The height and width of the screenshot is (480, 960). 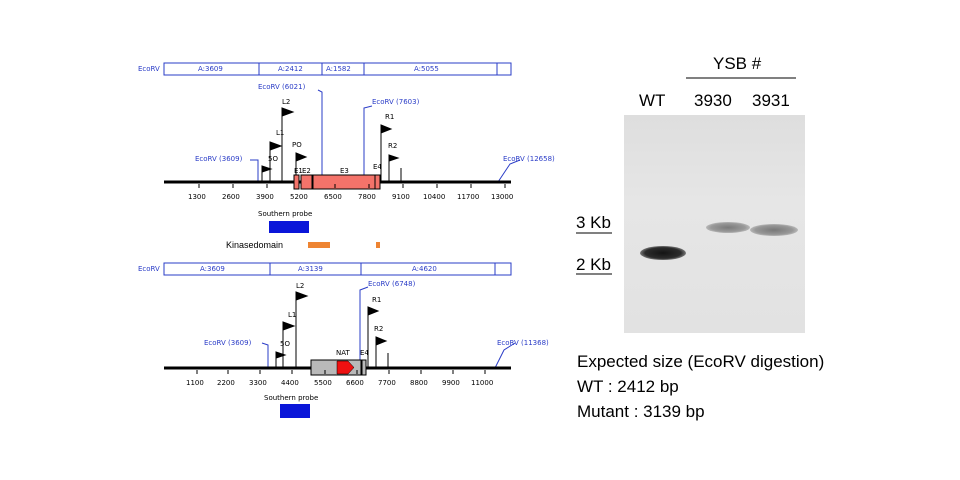 What do you see at coordinates (291, 398) in the screenshot?
I see `mut-southern-probe-label: Southern probe` at bounding box center [291, 398].